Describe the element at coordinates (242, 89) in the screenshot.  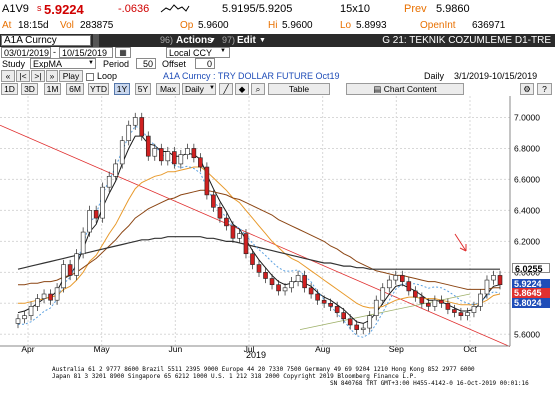
I see `annotation-icon: ◆` at that location.